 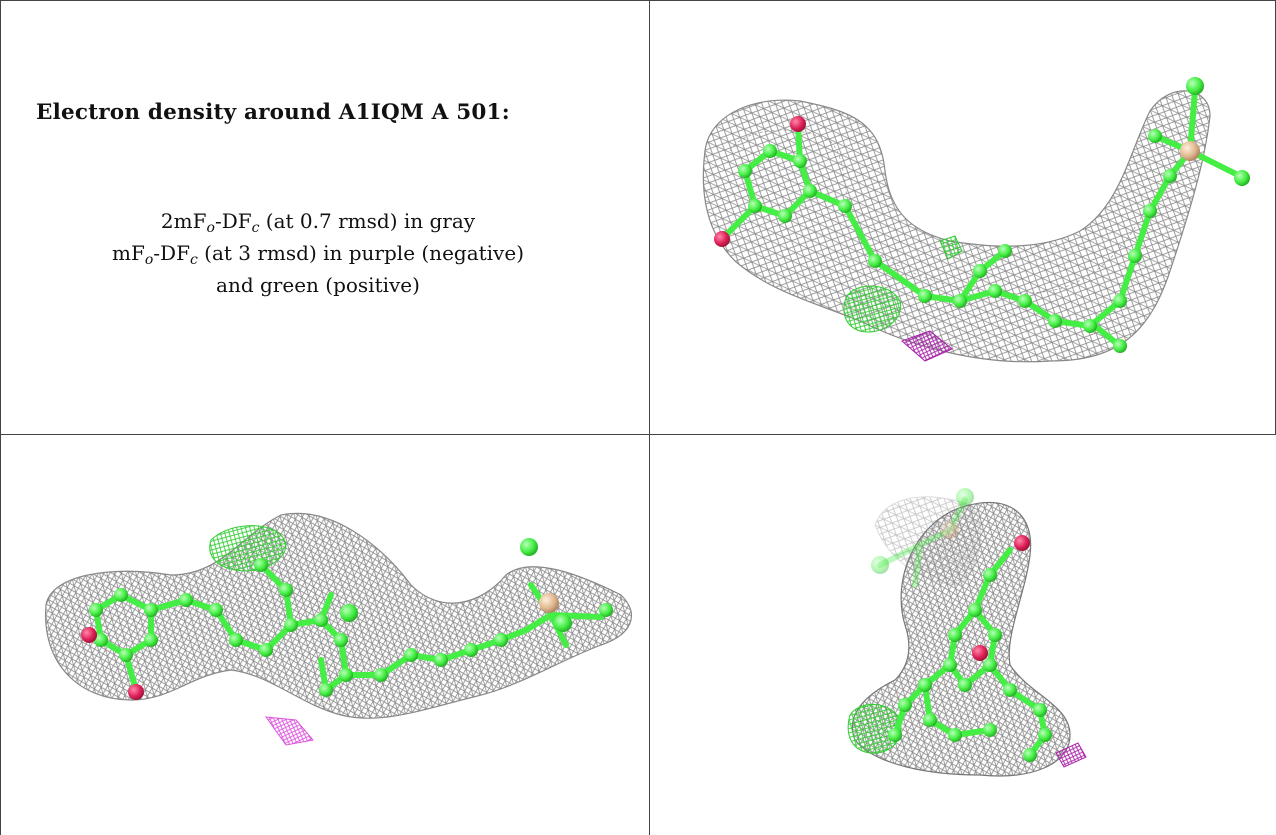 I want to click on legend-line-colors: and green (positive), so click(x=318, y=285).